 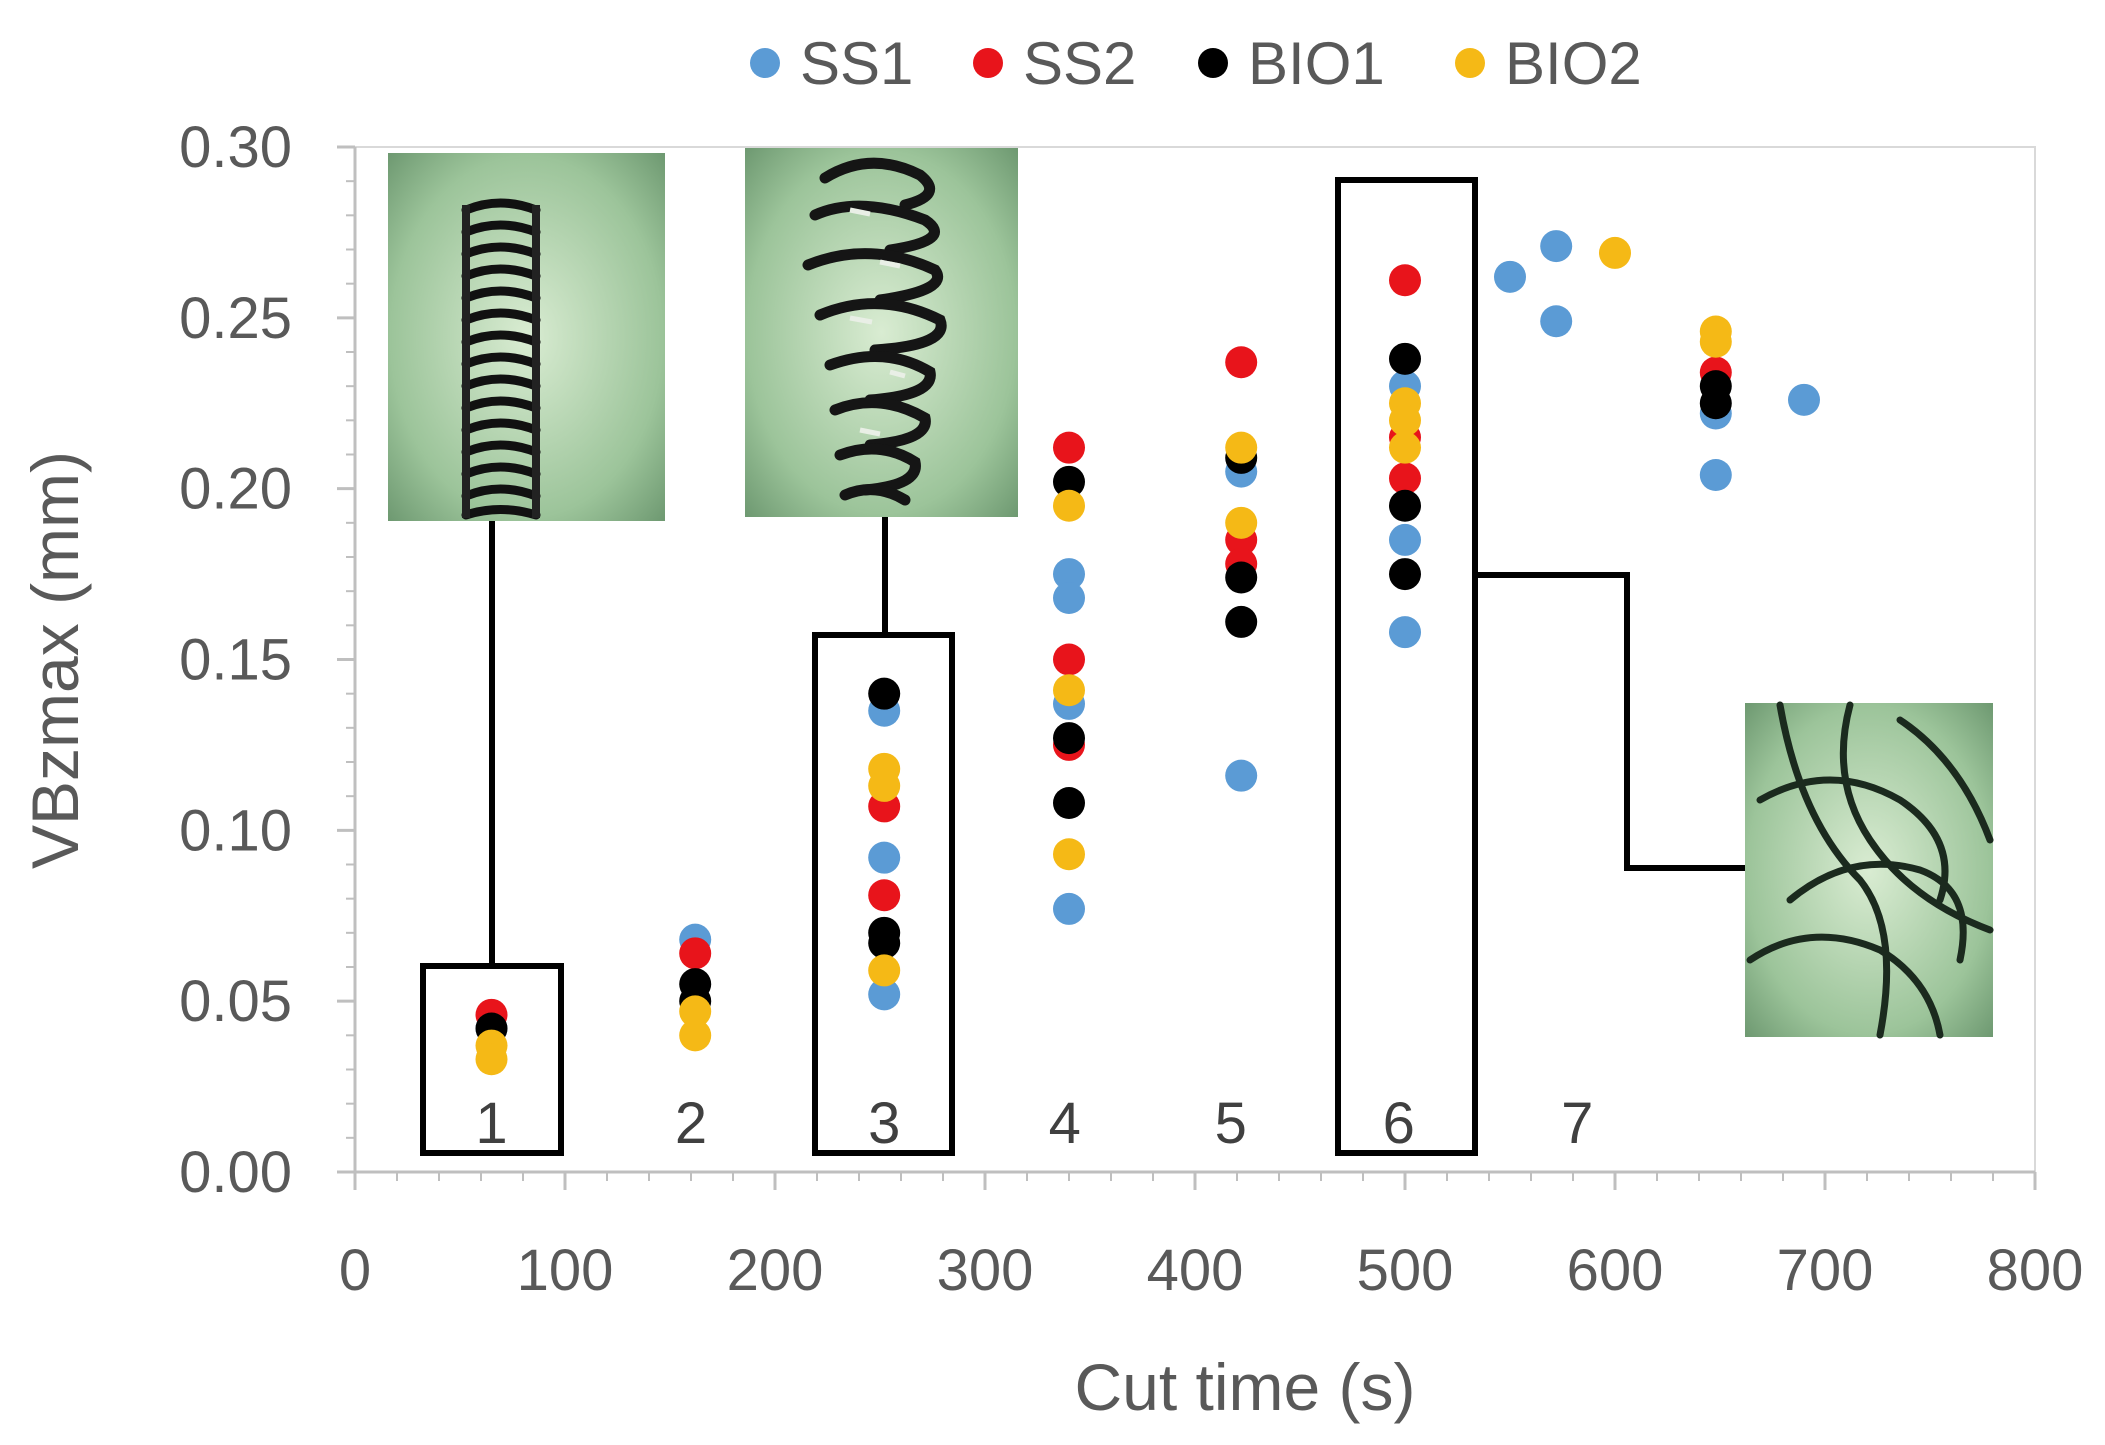 I want to click on x-tick-label: 300, so click(x=985, y=1270).